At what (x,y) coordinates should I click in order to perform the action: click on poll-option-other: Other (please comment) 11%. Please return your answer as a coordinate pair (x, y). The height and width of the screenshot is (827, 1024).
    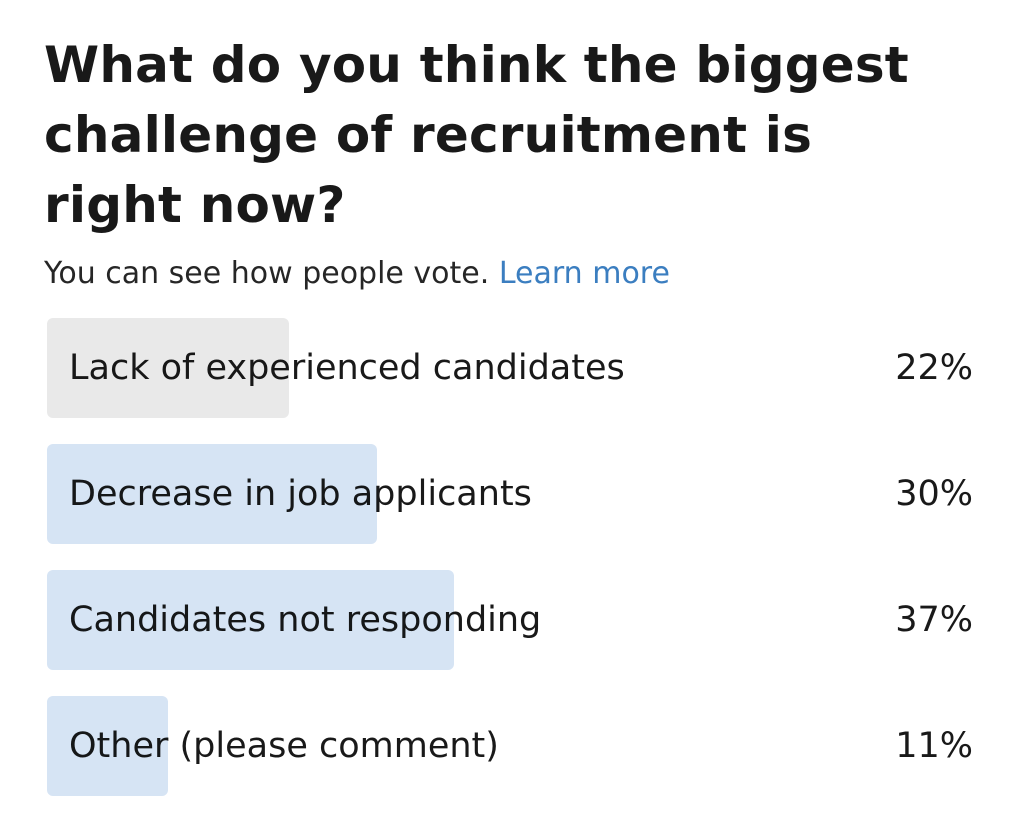
    Looking at the image, I should click on (510, 746).